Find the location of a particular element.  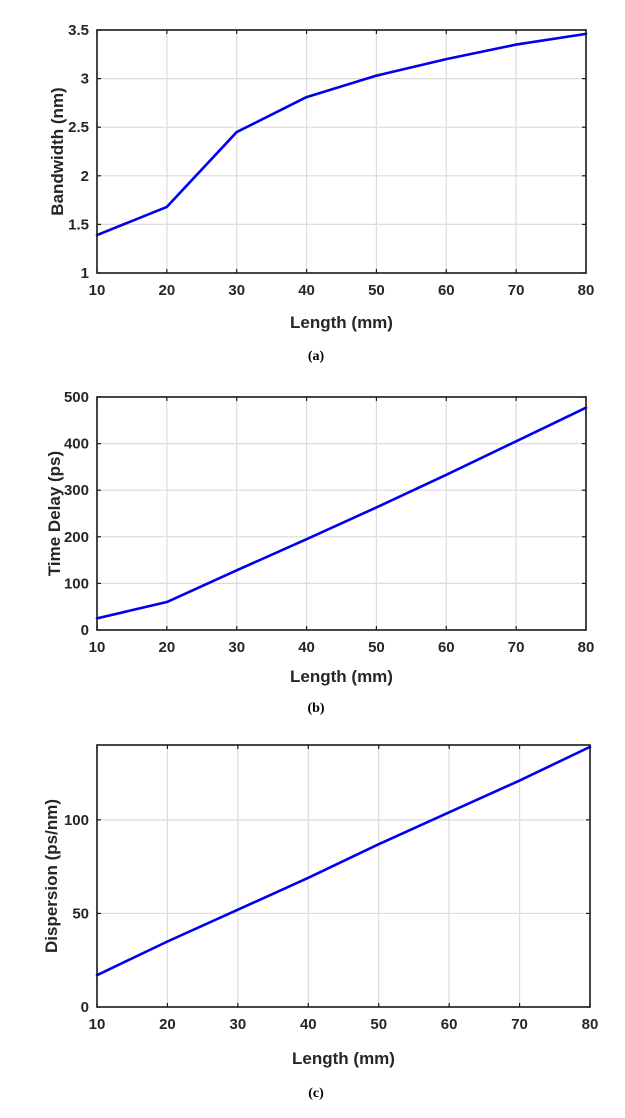

y-tick-label: 500 is located at coordinates (76, 397).